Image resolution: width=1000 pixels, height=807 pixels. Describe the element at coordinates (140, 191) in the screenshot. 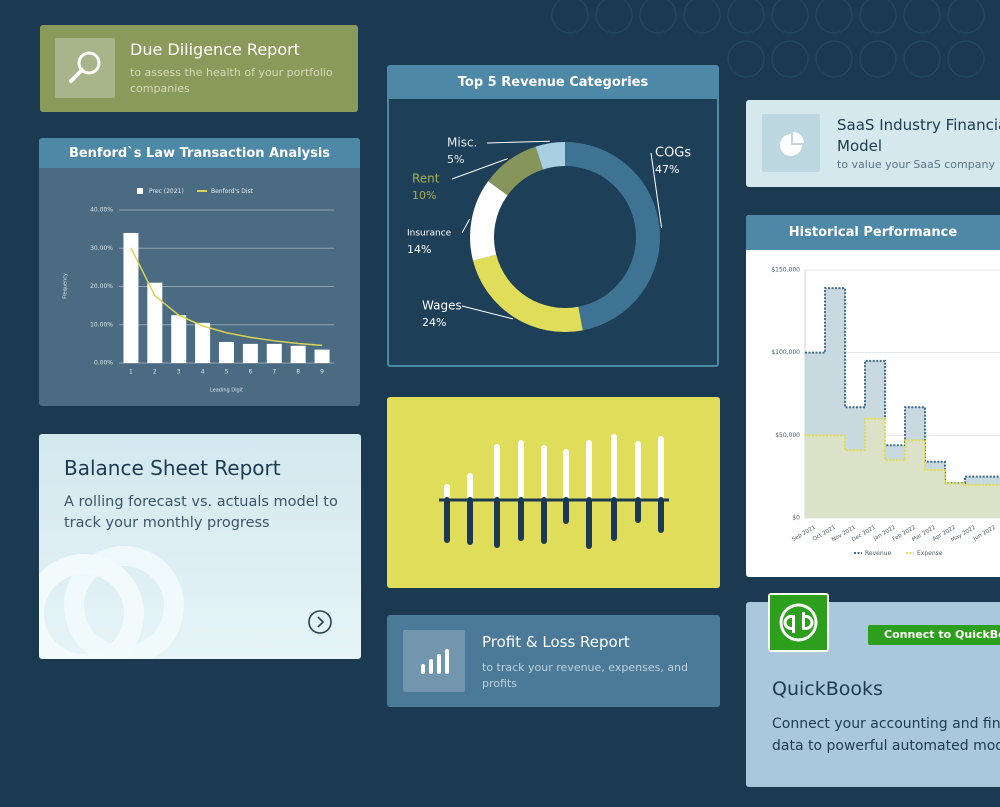

I see `legend-swatch` at that location.